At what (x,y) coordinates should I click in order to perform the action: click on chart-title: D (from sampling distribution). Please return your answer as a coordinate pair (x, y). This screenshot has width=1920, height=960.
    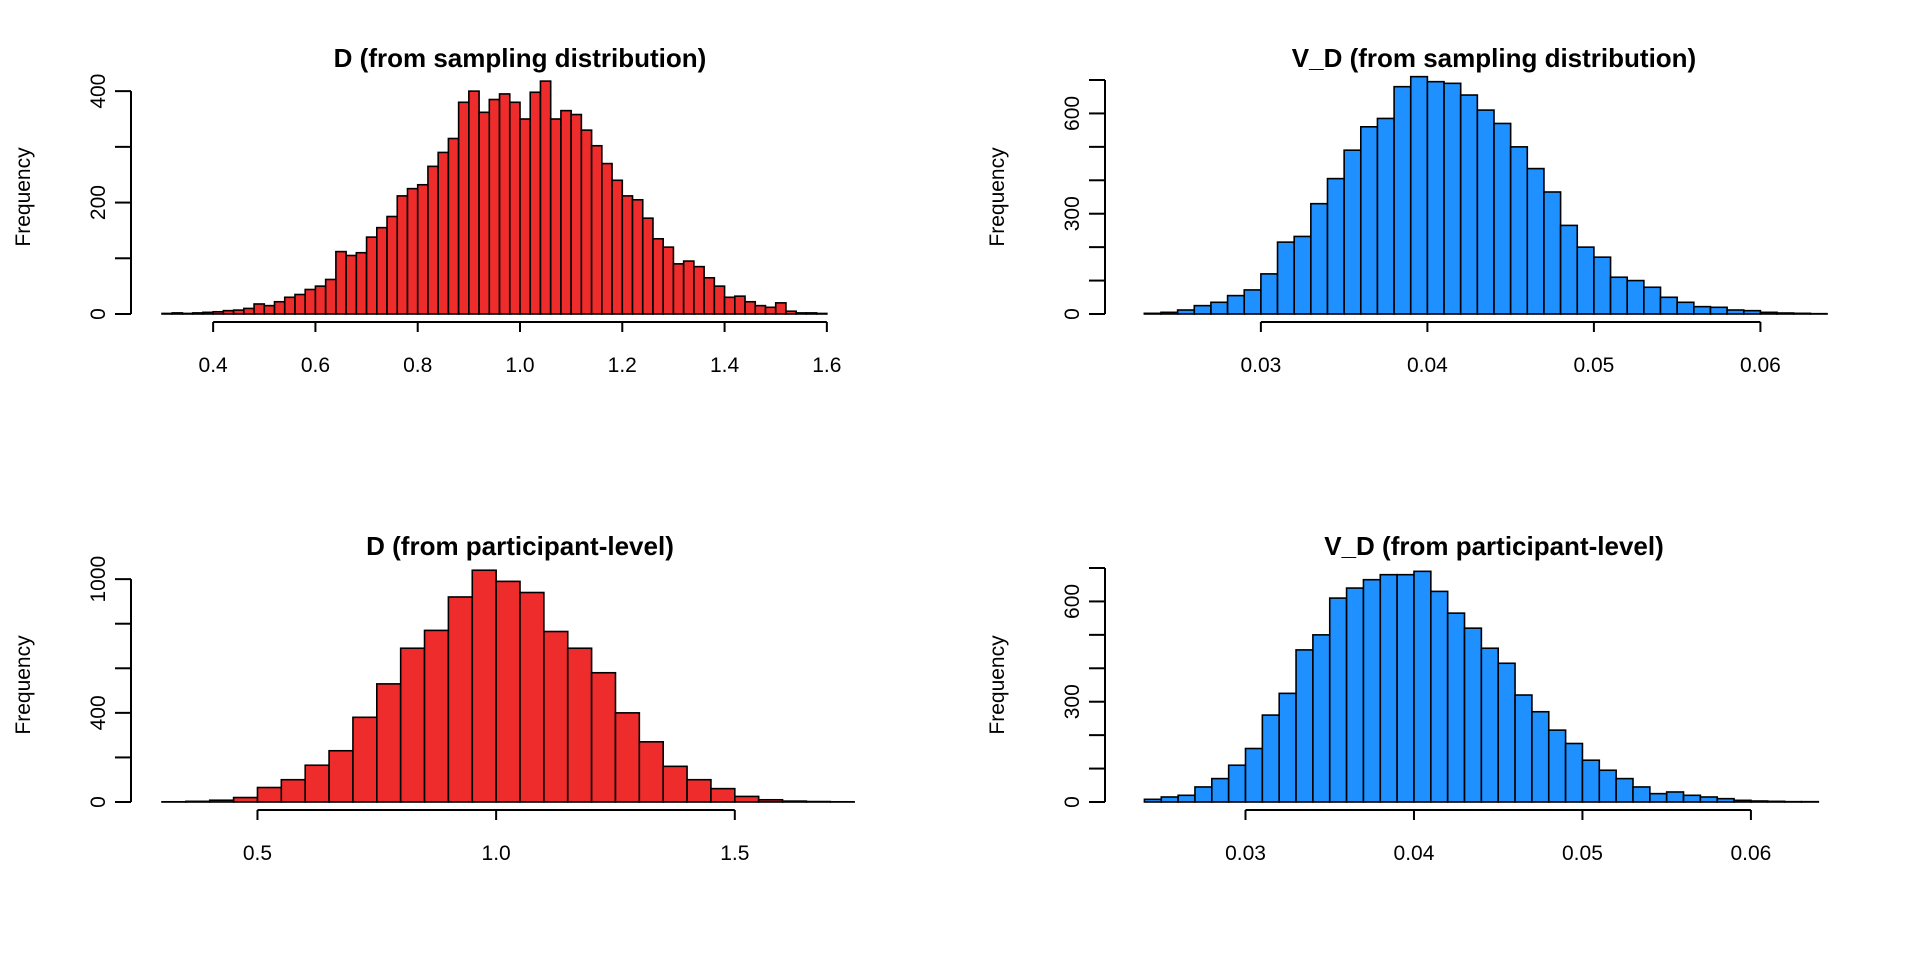
    Looking at the image, I should click on (520, 58).